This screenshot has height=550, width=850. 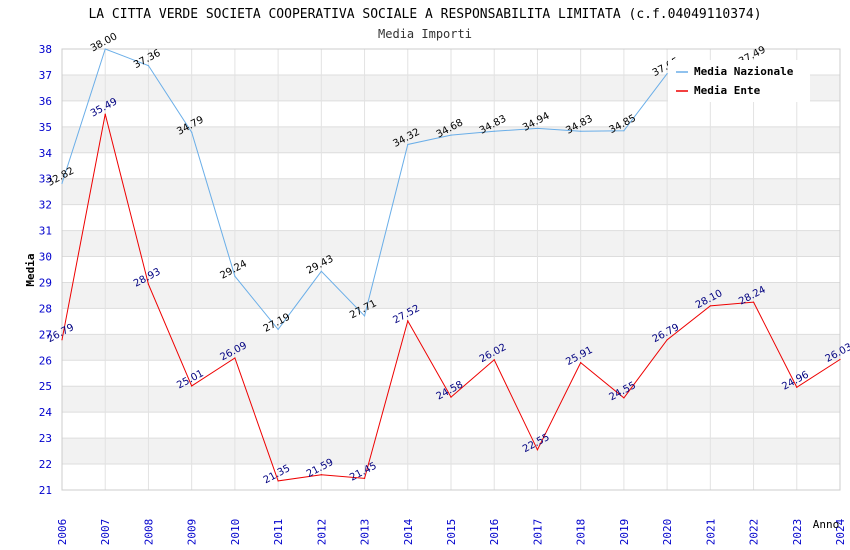 I want to click on legend-box, so click(x=739, y=81).